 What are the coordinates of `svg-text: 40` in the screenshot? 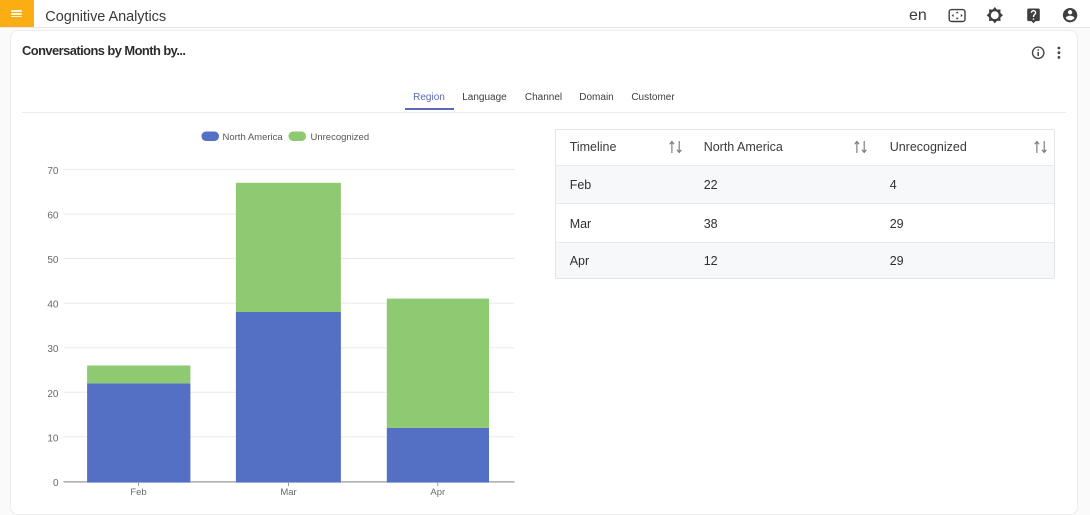 It's located at (53, 305).